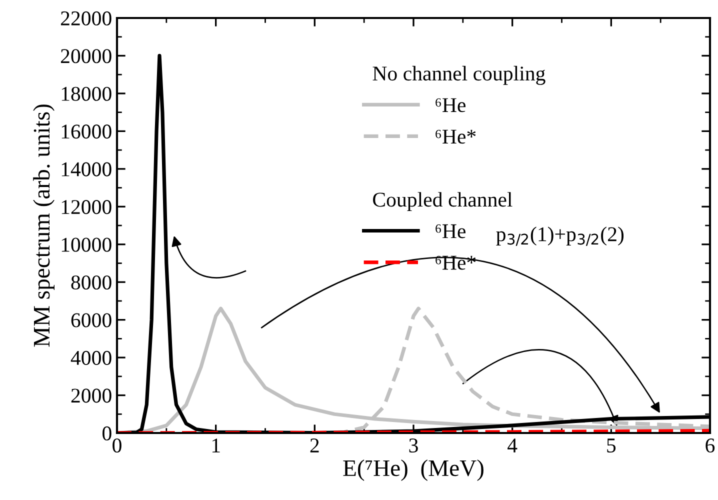  What do you see at coordinates (216, 445) in the screenshot?
I see `x-tick-label: 1` at bounding box center [216, 445].